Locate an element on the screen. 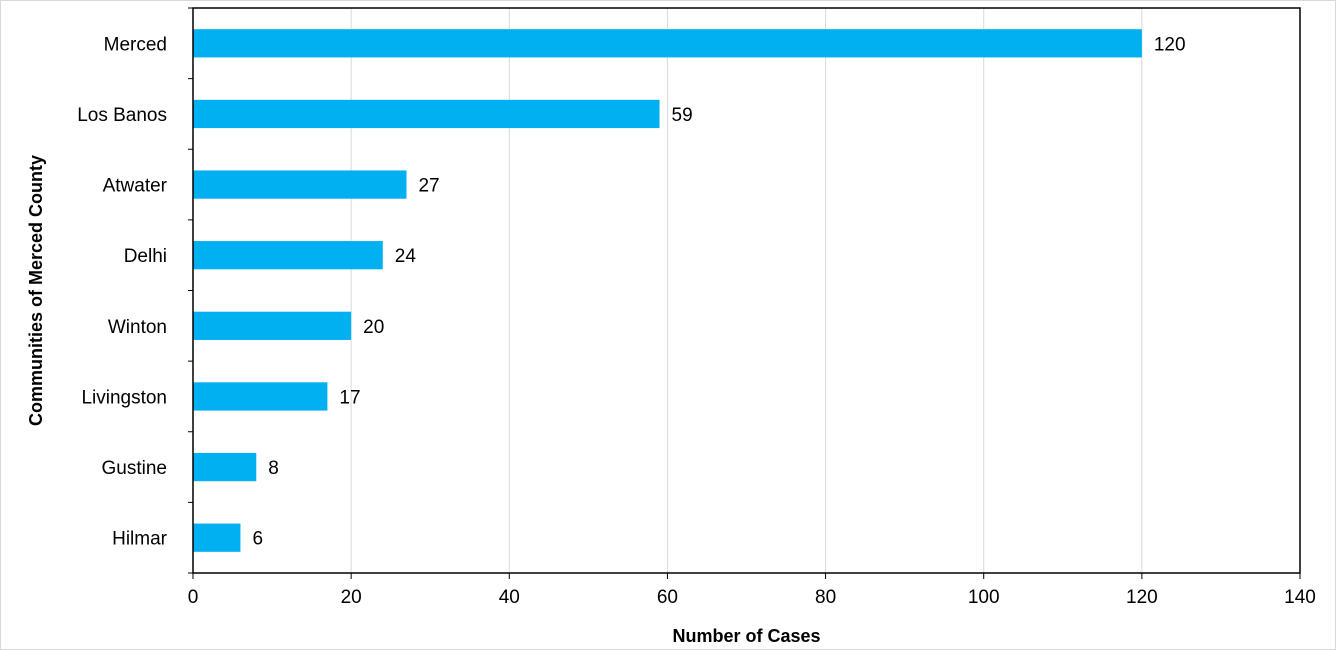 Image resolution: width=1336 pixels, height=650 pixels. x-tick-label-4: 80 is located at coordinates (825, 597).